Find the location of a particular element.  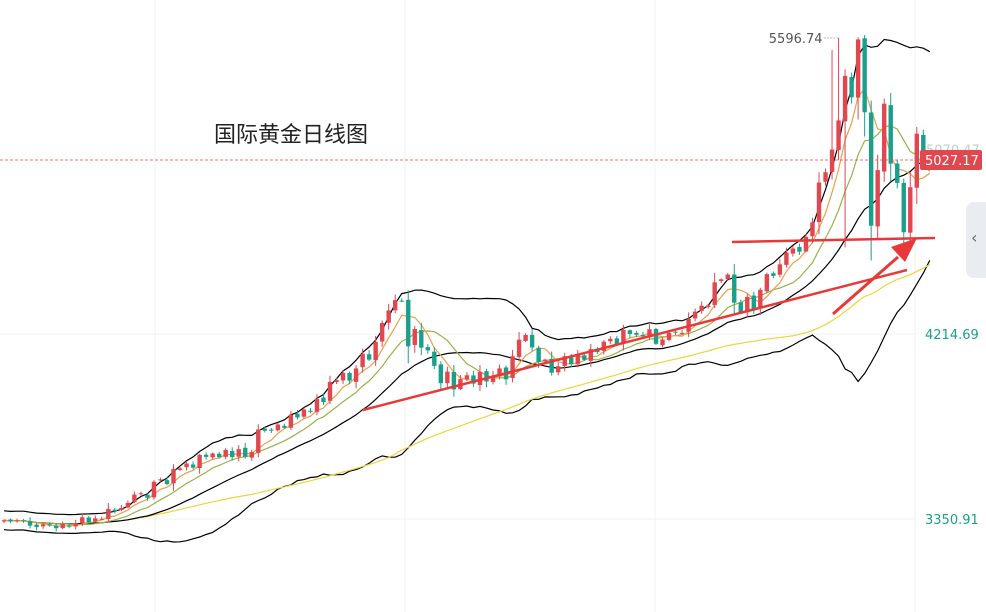

chevron-left-icon: ‹ is located at coordinates (974, 237).